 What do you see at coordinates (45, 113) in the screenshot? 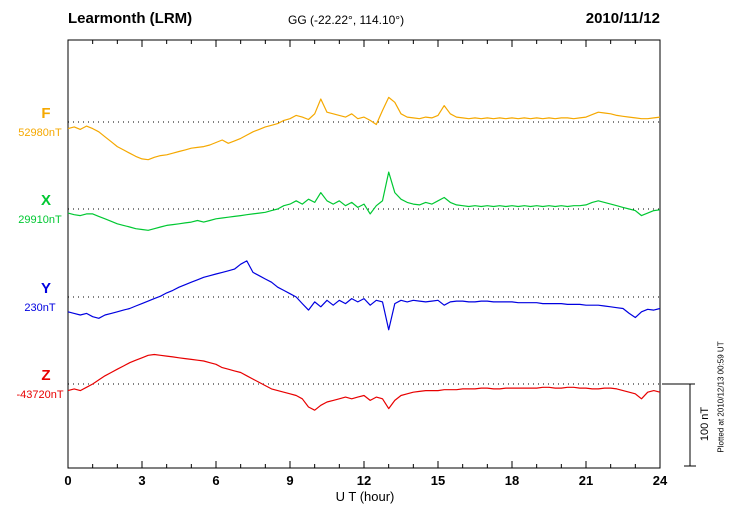
I see `series-letter-F: F` at bounding box center [45, 113].